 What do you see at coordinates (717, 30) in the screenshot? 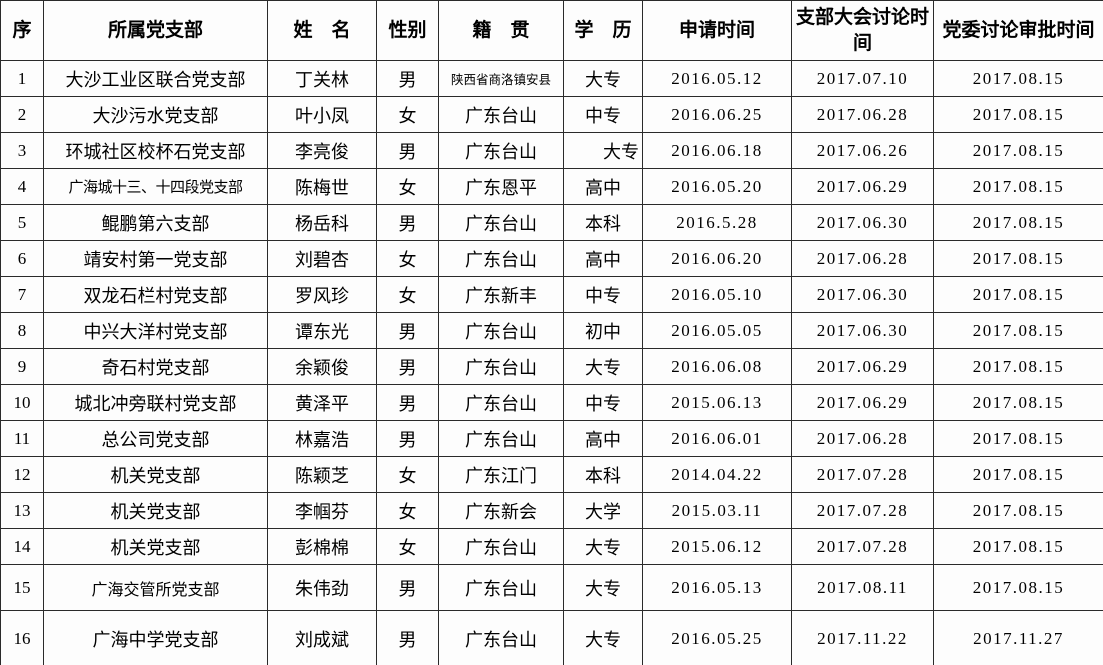
I see `column-header-apply_date: 申请时间` at bounding box center [717, 30].